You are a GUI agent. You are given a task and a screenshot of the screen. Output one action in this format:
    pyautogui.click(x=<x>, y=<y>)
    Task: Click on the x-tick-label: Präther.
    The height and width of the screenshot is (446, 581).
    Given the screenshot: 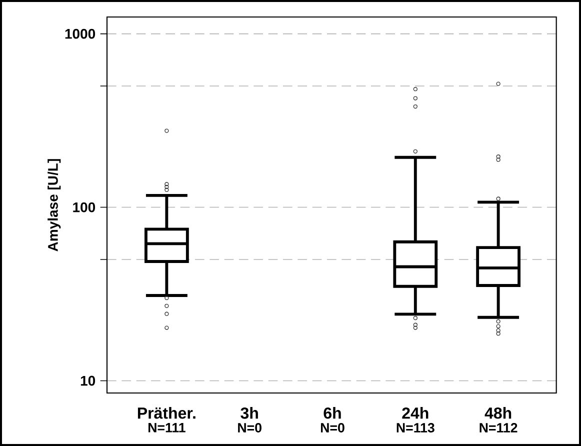 What is the action you would take?
    pyautogui.click(x=167, y=413)
    